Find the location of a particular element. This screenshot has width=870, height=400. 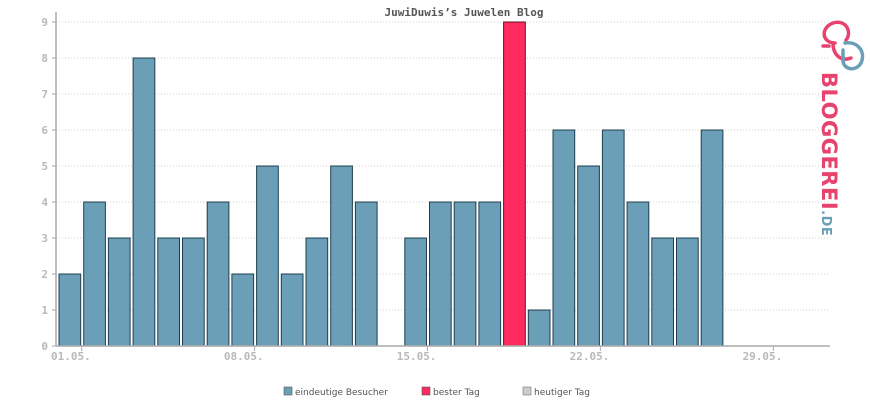

y-tick-label: 3 is located at coordinates (44, 238).